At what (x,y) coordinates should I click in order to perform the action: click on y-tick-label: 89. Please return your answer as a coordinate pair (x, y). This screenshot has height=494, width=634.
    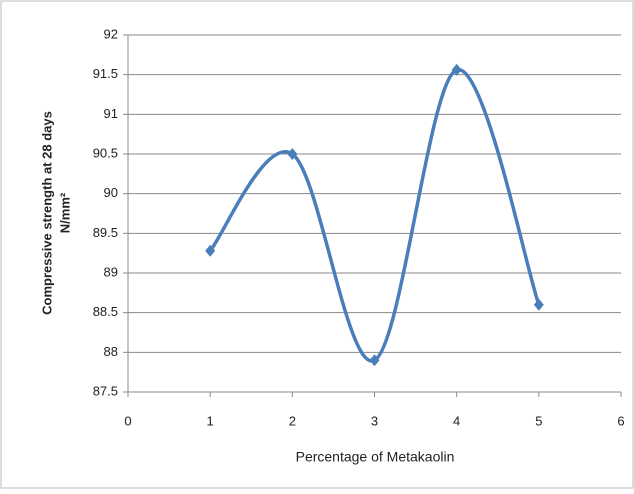
    Looking at the image, I should click on (111, 271).